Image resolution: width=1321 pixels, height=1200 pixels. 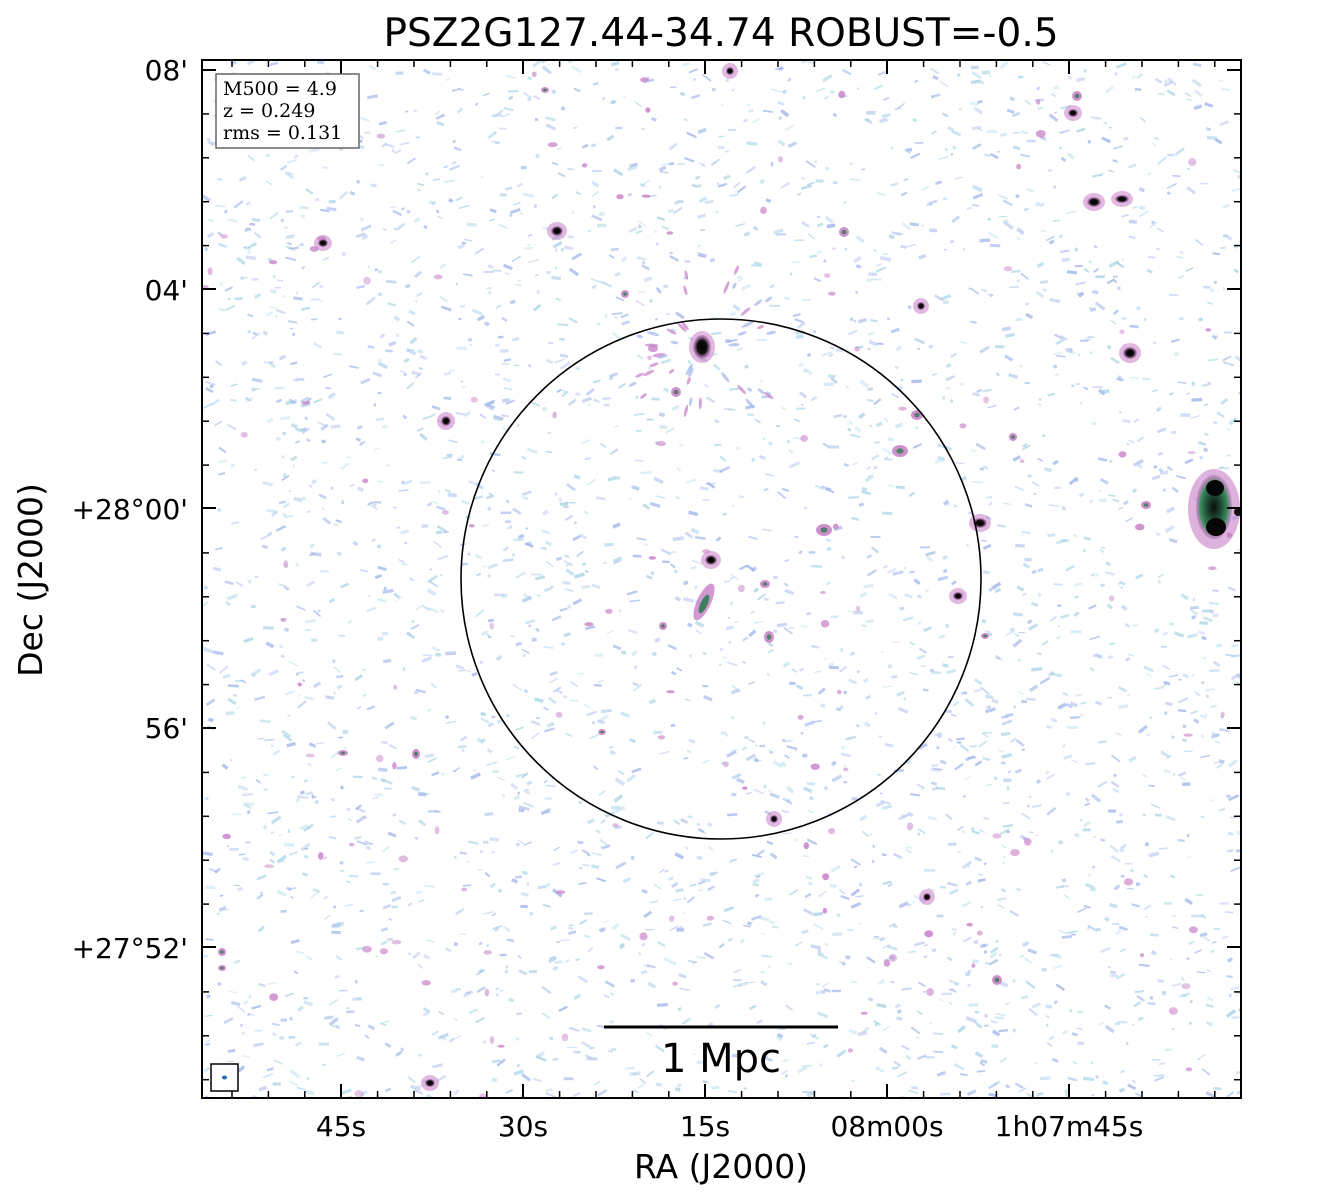 I want to click on y-tick-label: +27°52', so click(x=130, y=948).